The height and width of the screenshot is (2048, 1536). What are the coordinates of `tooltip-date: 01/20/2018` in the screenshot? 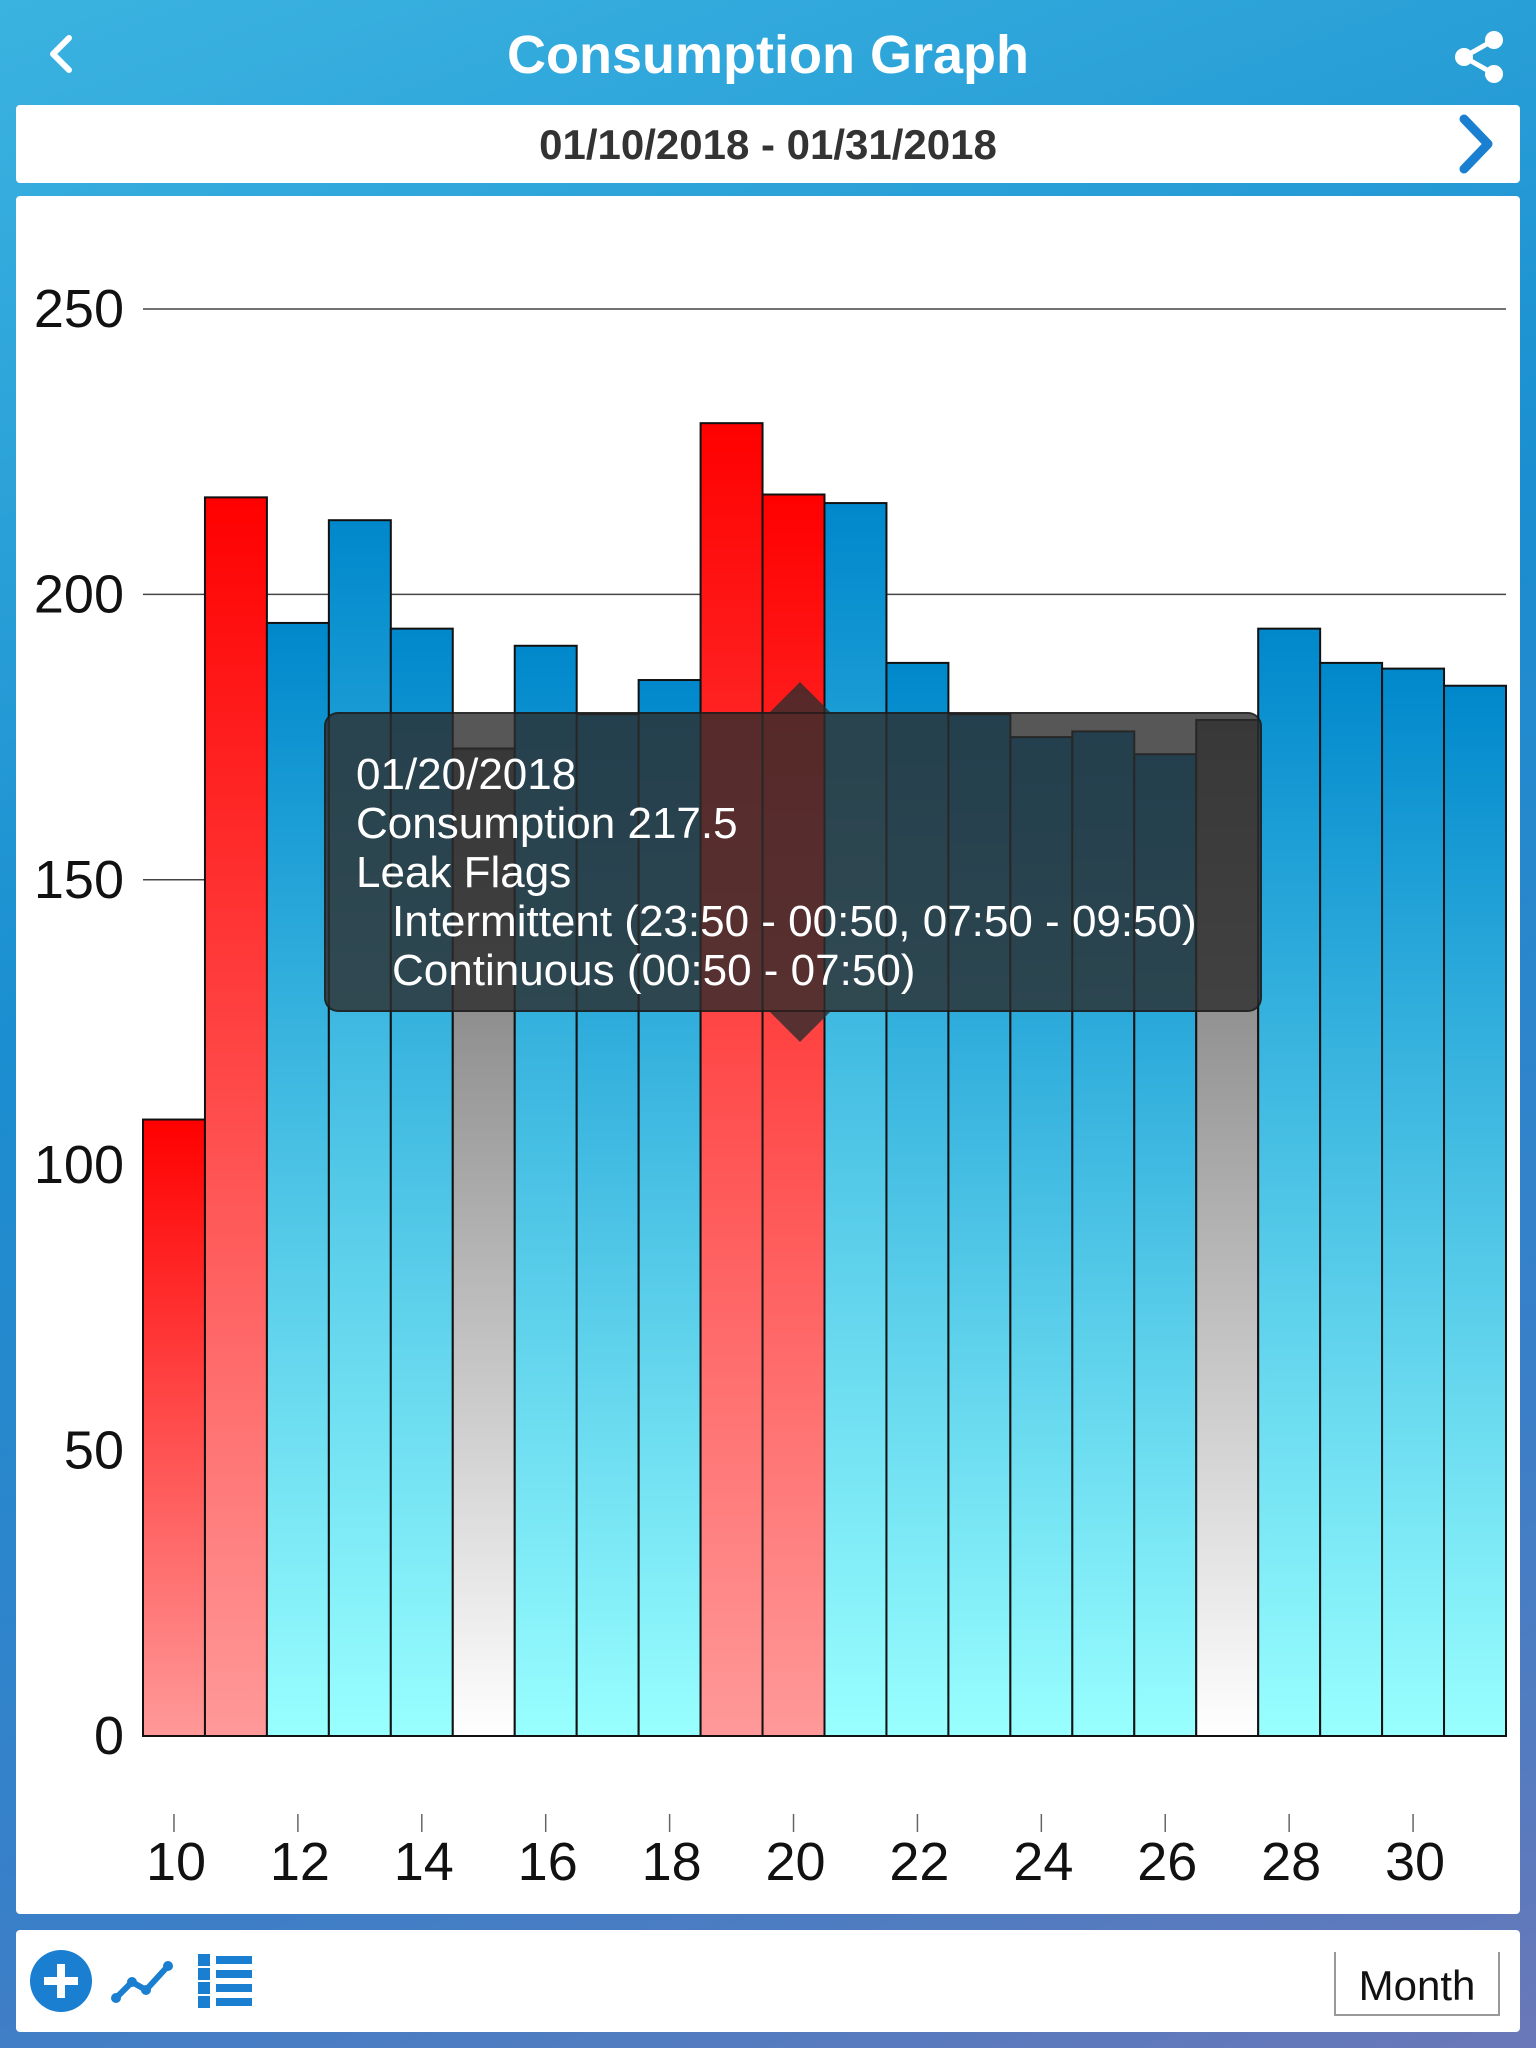 It's located at (466, 774).